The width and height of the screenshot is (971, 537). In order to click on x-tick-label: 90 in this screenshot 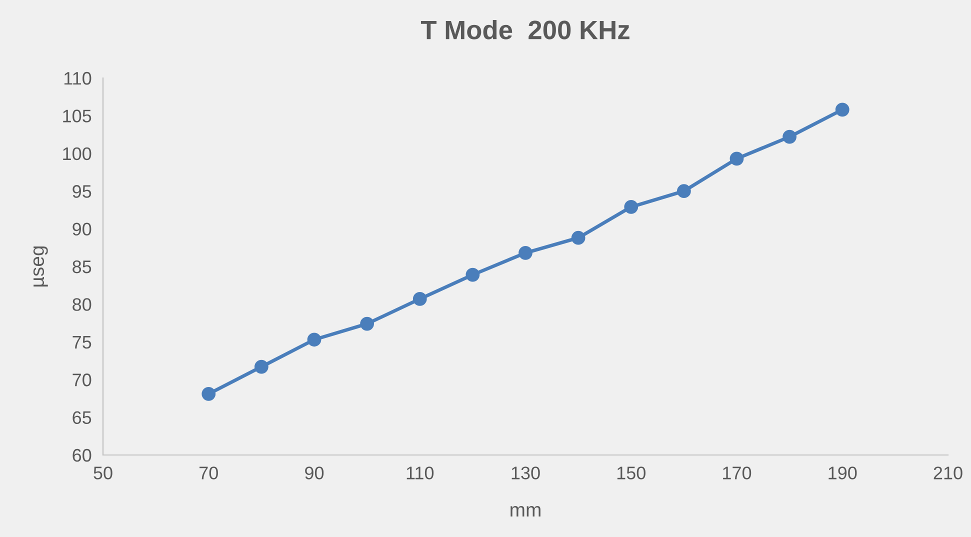, I will do `click(314, 473)`.